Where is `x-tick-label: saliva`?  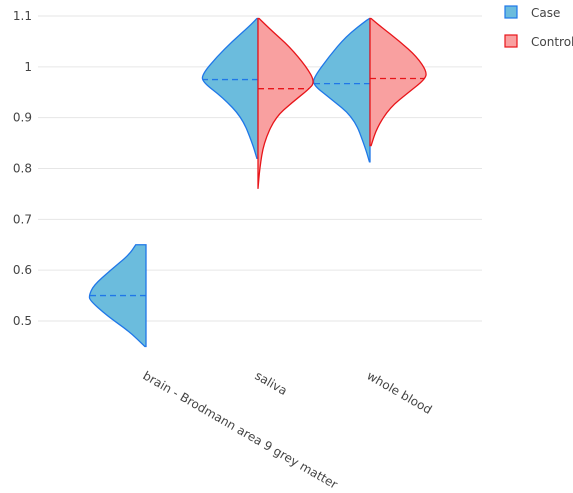
x-tick-label: saliva is located at coordinates (271, 382).